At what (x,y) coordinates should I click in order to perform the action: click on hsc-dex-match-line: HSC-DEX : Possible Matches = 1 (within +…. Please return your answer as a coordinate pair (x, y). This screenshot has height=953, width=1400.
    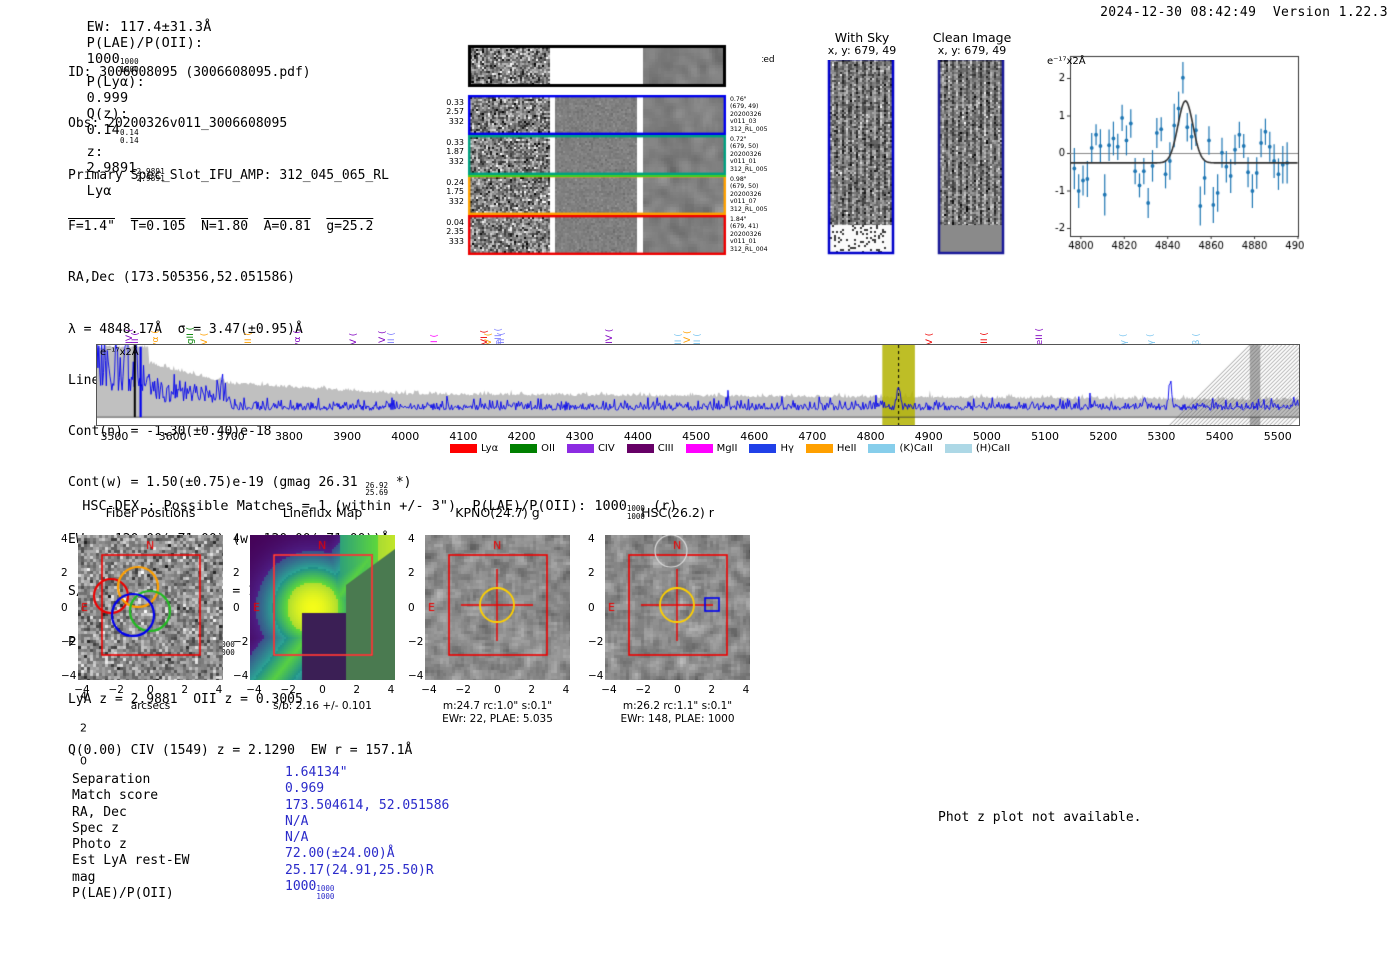
    Looking at the image, I should click on (371, 501).